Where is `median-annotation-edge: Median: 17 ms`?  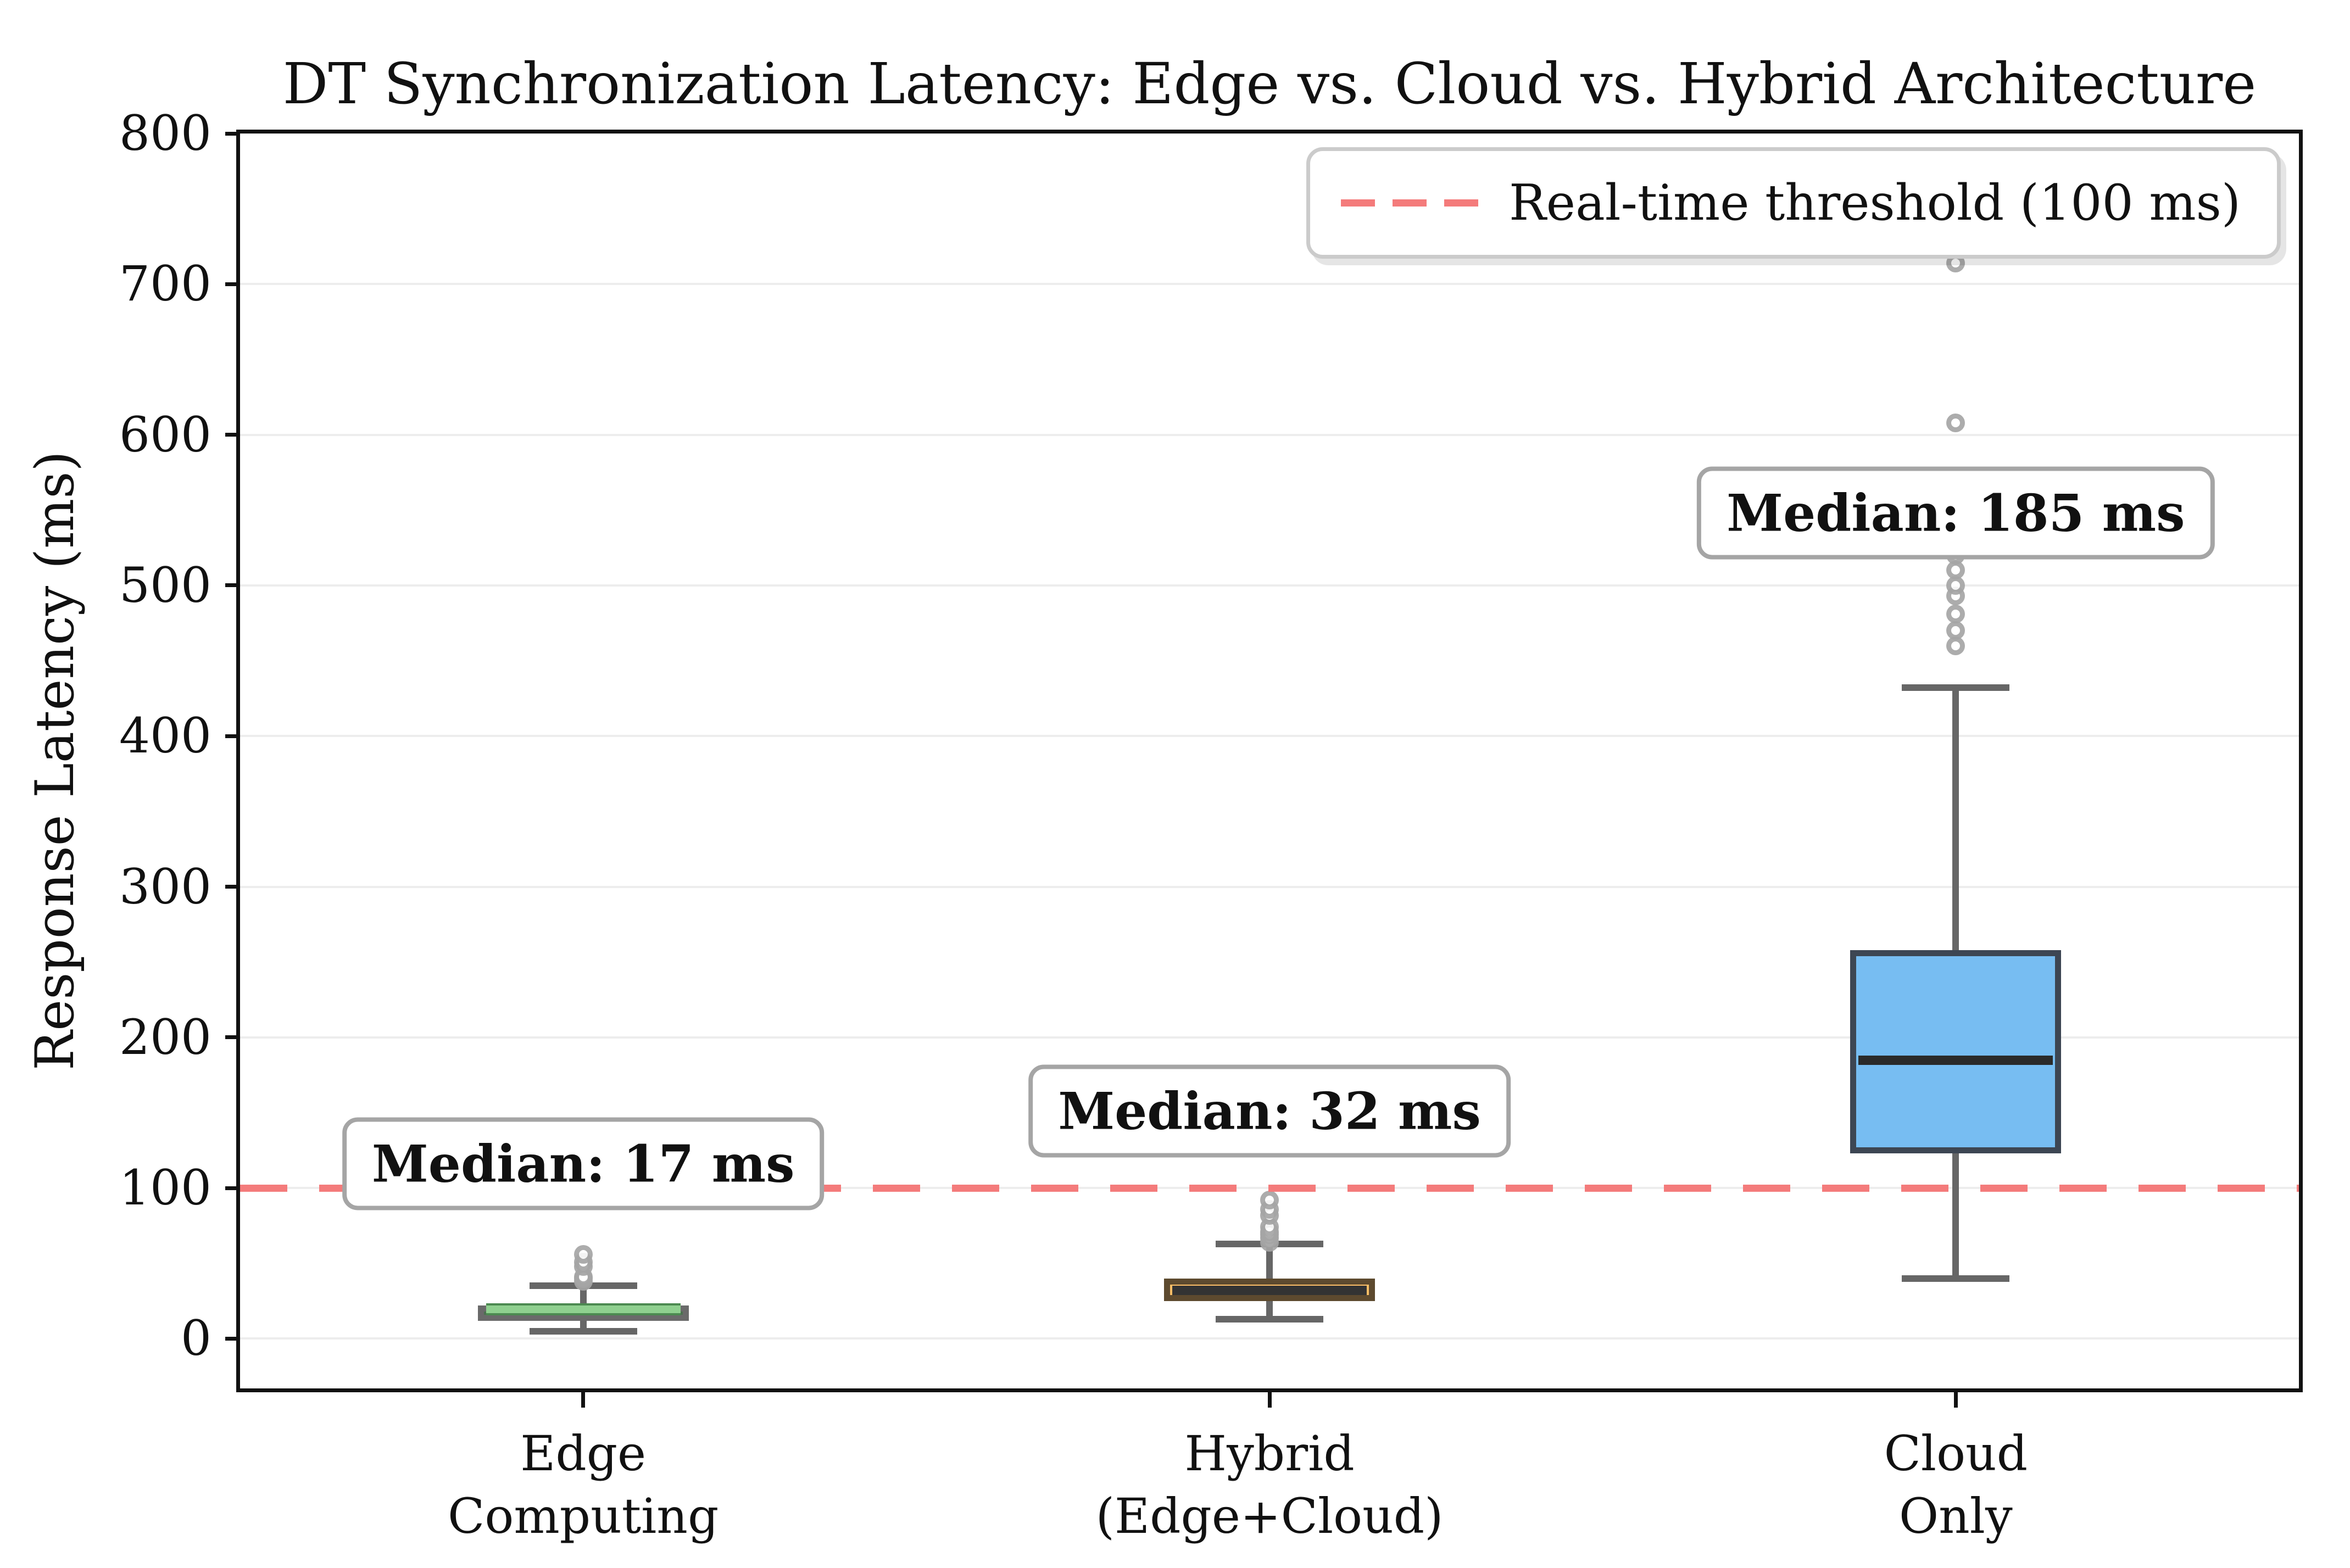 median-annotation-edge: Median: 17 ms is located at coordinates (583, 1163).